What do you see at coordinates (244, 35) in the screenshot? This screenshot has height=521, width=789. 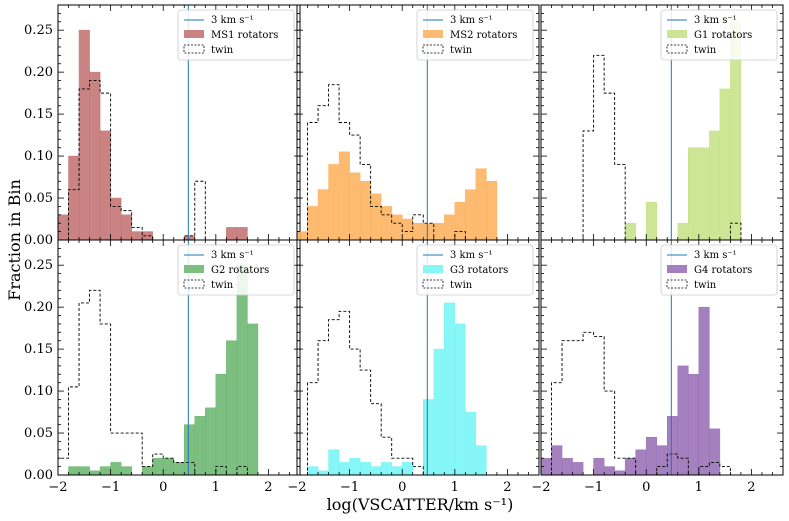 I see `legend-label-filled: MS1 rotators` at bounding box center [244, 35].